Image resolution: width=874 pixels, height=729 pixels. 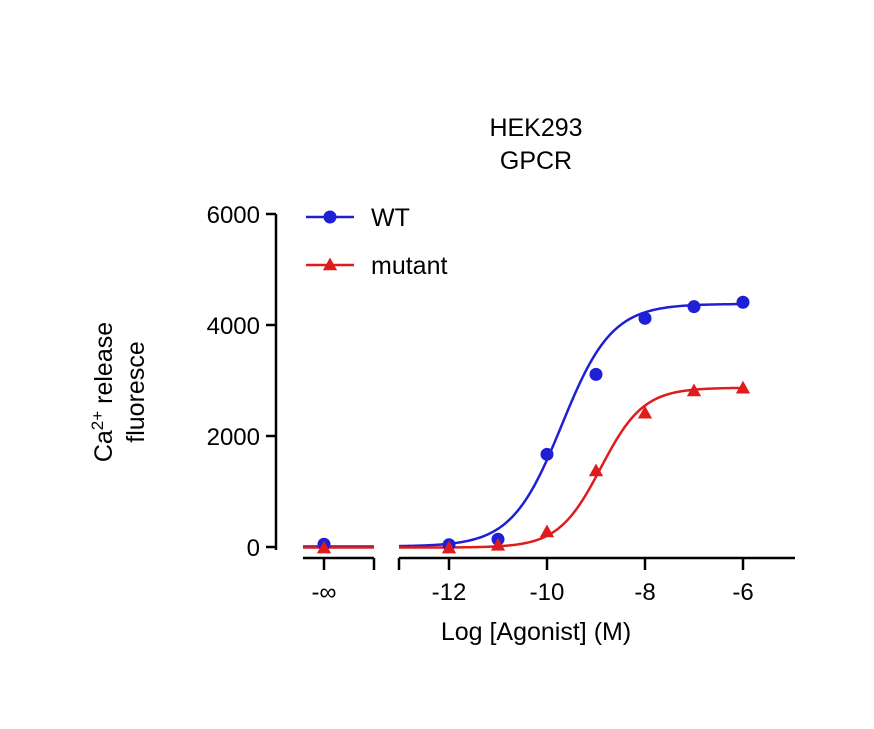 I want to click on WT-fit-curve, so click(x=570, y=425).